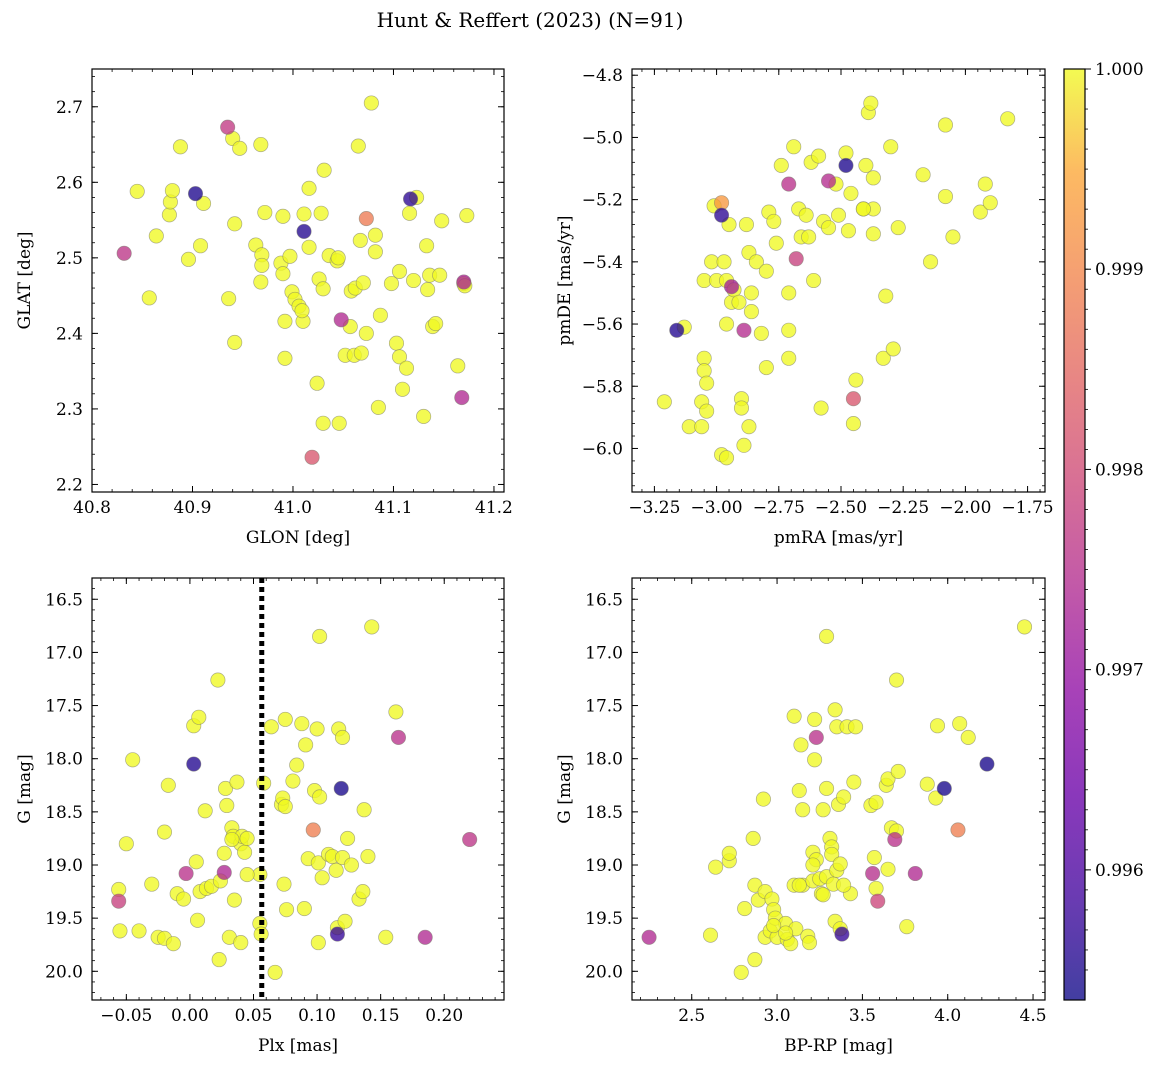 The image size is (1161, 1068). I want to click on x-tick-label: 4.5, so click(1033, 1016).